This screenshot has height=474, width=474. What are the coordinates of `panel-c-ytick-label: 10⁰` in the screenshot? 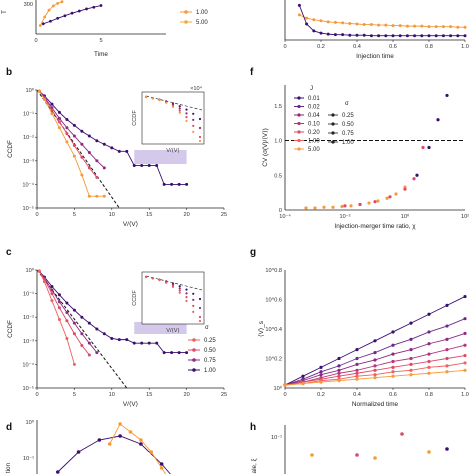 It's located at (30, 270).